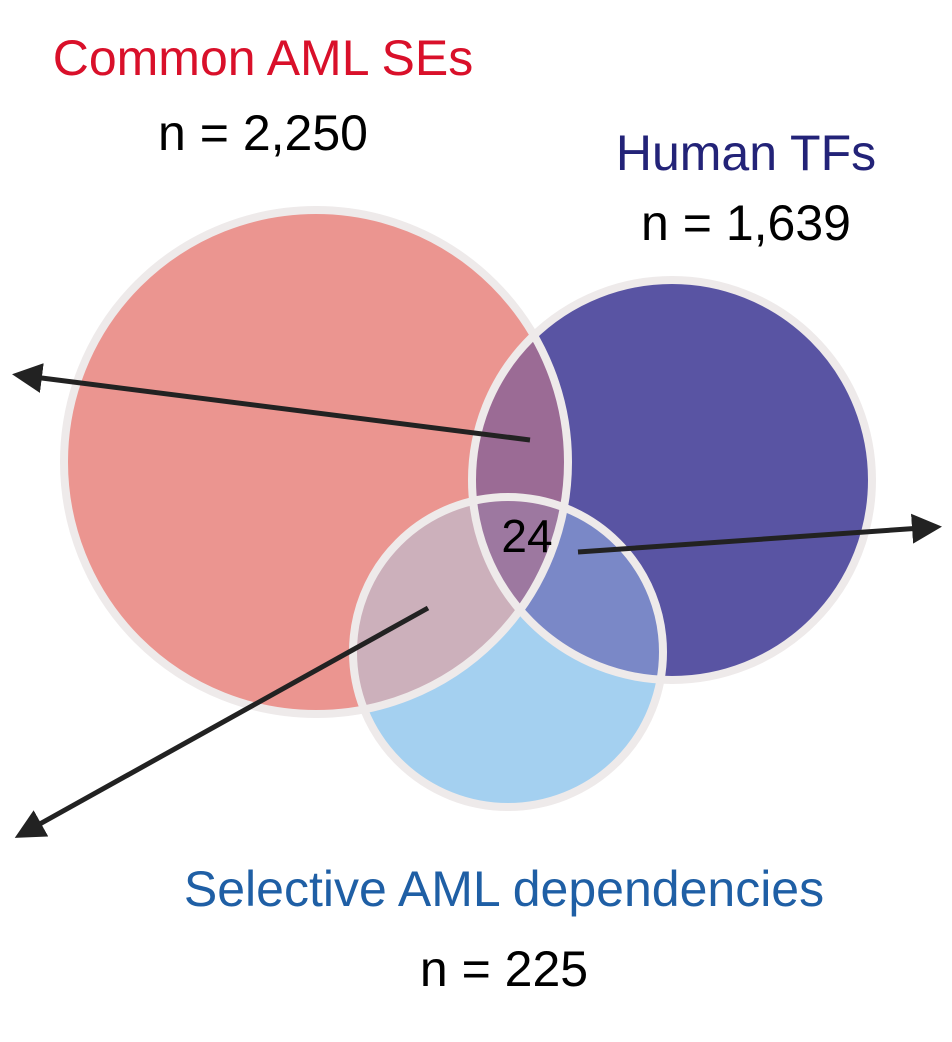 Image resolution: width=952 pixels, height=1042 pixels. I want to click on set-count: n = 2,250, so click(263, 133).